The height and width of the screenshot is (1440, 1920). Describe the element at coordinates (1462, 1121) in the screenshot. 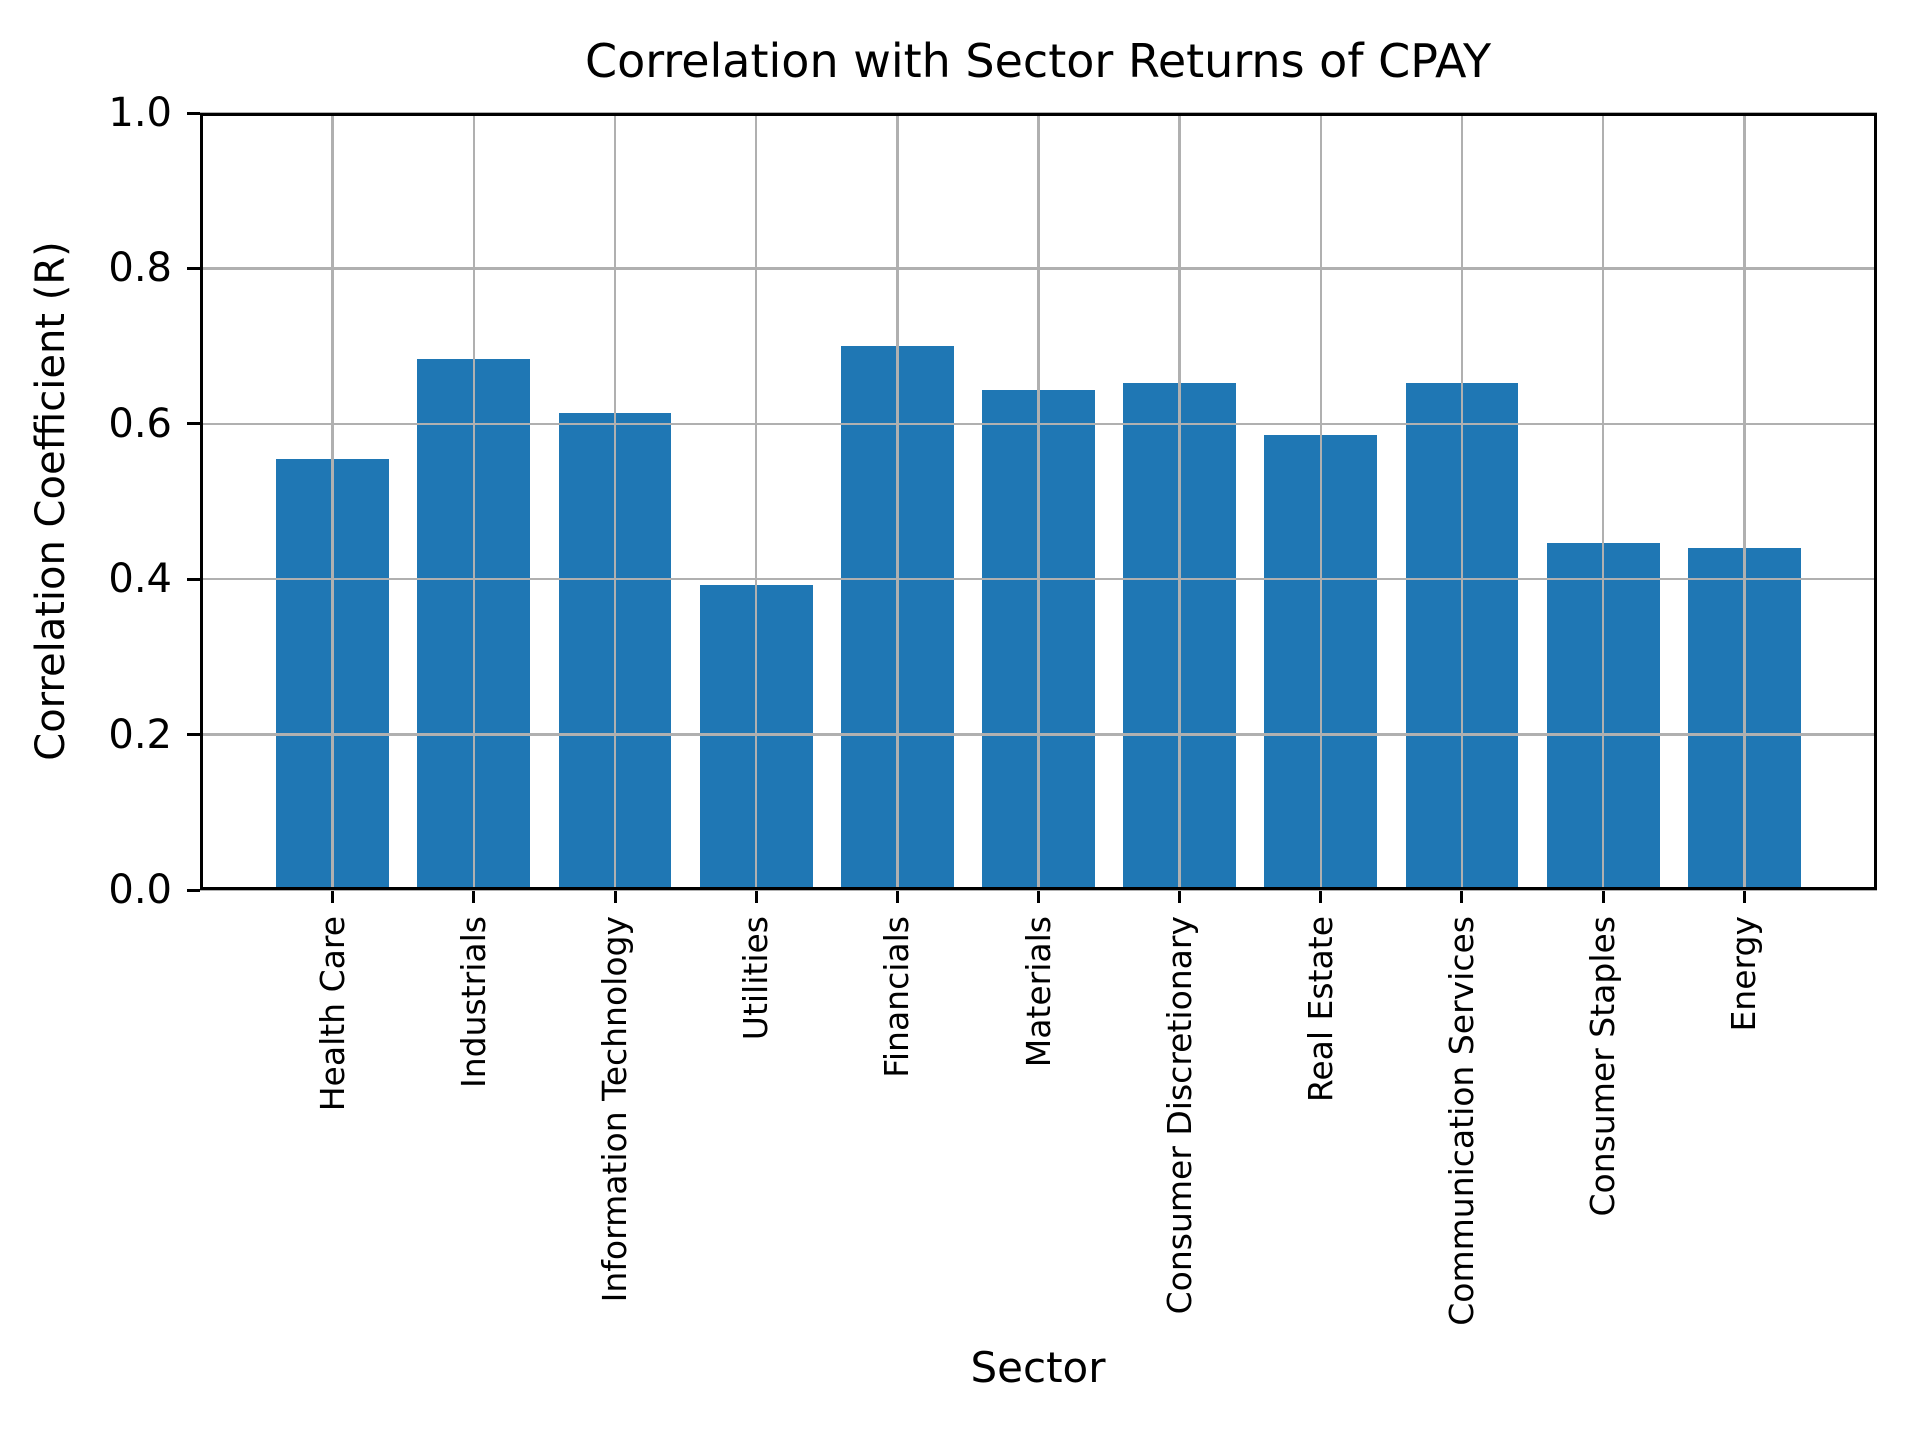

I see `x-tick-label: Communication Services` at that location.